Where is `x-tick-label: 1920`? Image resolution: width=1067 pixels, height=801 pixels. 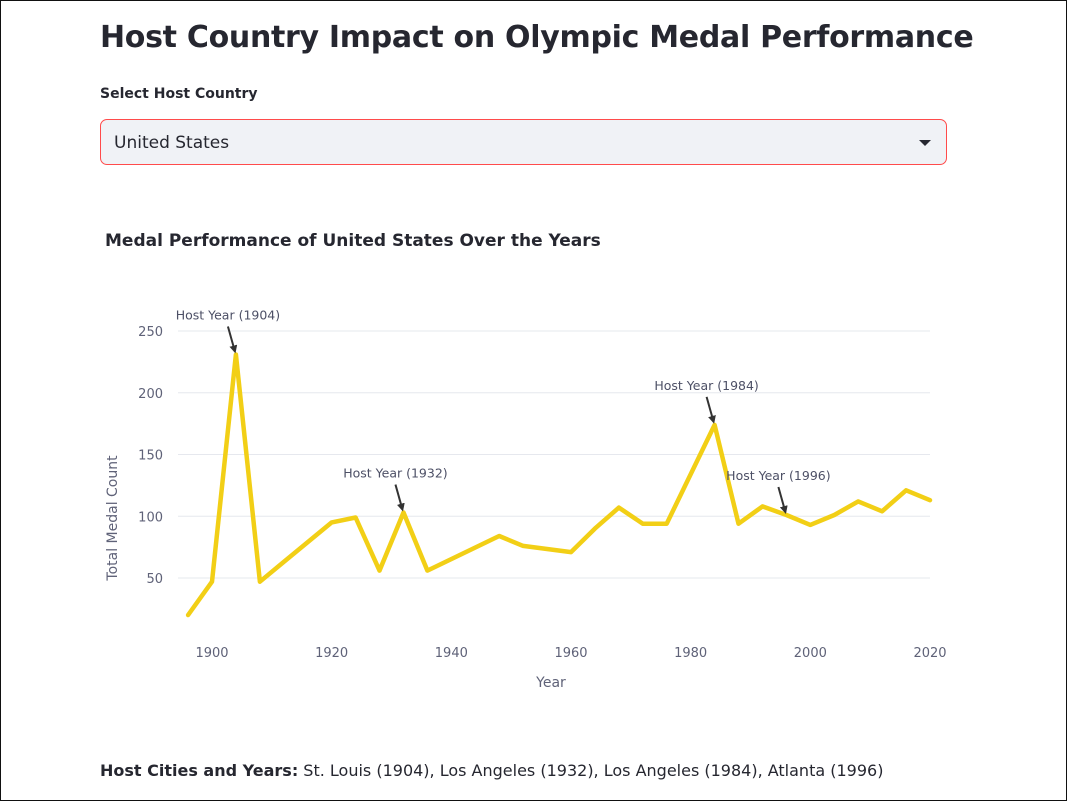
x-tick-label: 1920 is located at coordinates (331, 653).